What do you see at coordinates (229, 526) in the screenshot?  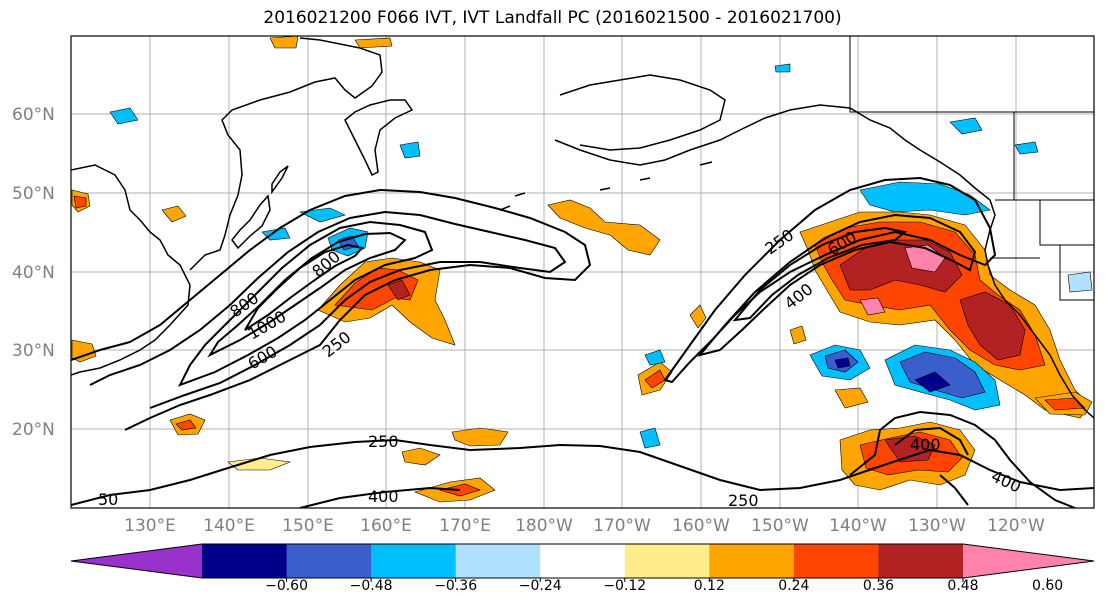 I see `lon-label: 140°E` at bounding box center [229, 526].